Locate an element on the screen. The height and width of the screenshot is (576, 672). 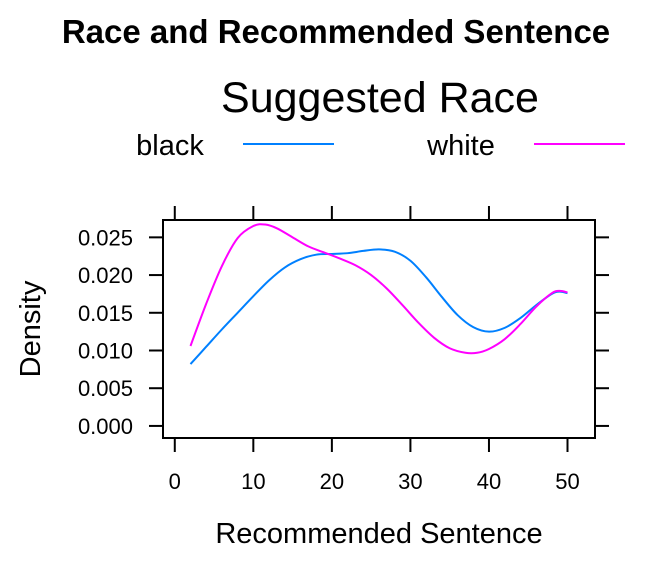
legend-title: Suggested Race is located at coordinates (380, 98).